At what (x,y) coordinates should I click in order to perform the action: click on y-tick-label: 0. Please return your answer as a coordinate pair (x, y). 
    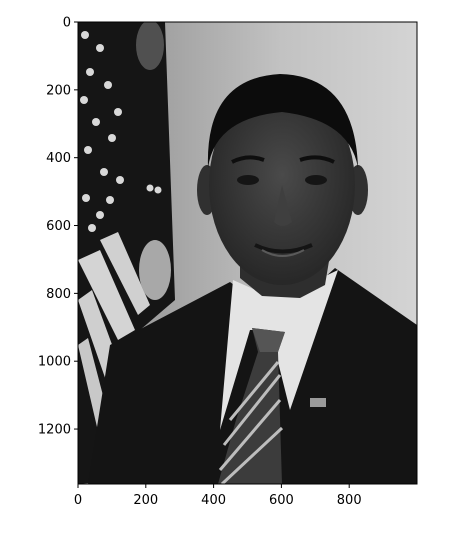
    Looking at the image, I should click on (67, 23).